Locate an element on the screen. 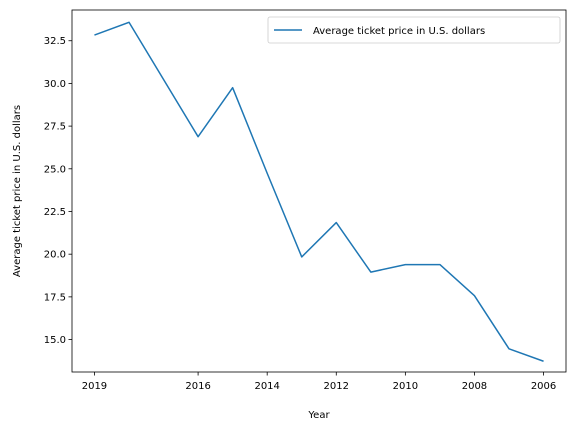 The width and height of the screenshot is (576, 432). x-tick-label: 2010 is located at coordinates (405, 386).